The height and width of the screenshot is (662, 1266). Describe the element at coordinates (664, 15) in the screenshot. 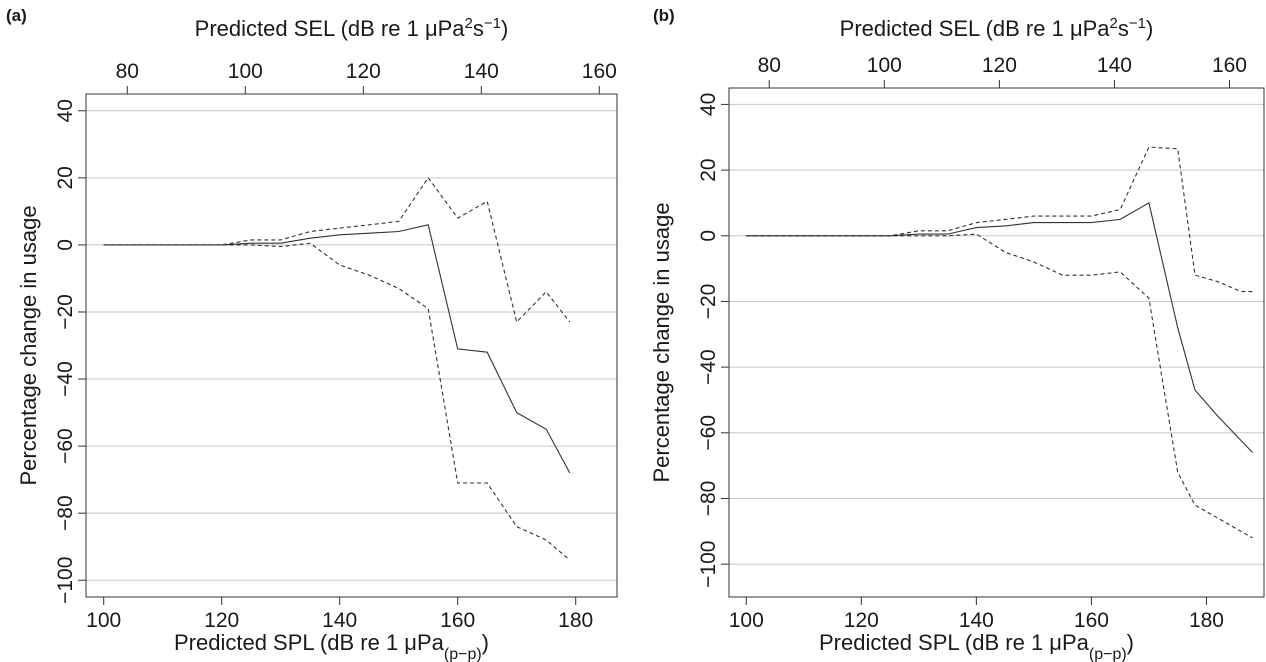

I see `panel-label: (b)` at that location.